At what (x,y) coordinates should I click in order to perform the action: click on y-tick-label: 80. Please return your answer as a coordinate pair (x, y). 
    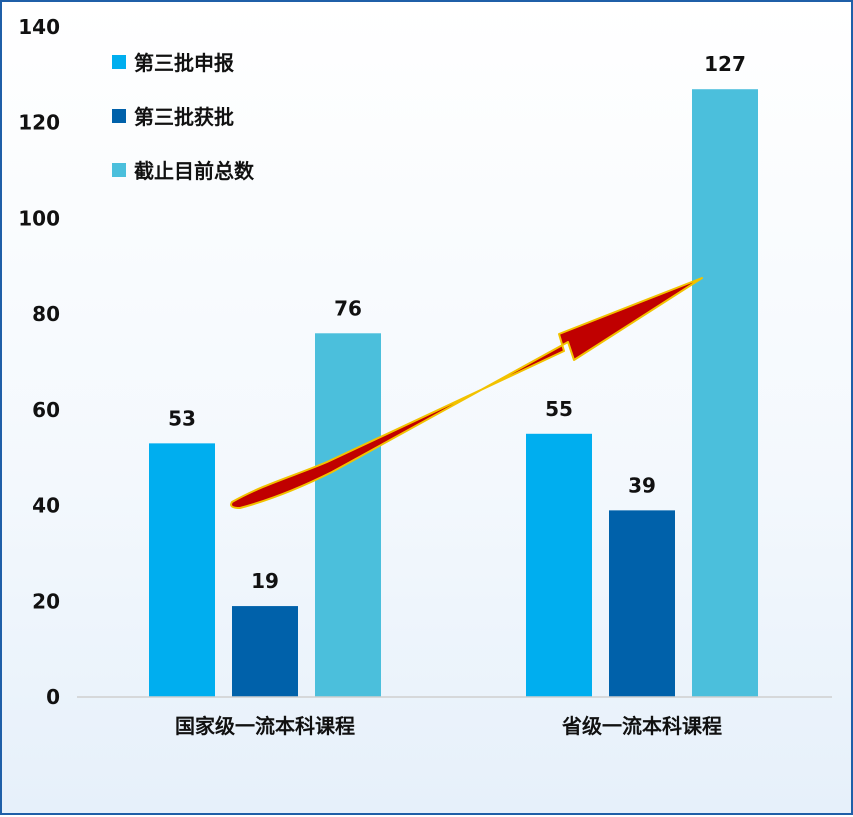
    Looking at the image, I should click on (46, 314).